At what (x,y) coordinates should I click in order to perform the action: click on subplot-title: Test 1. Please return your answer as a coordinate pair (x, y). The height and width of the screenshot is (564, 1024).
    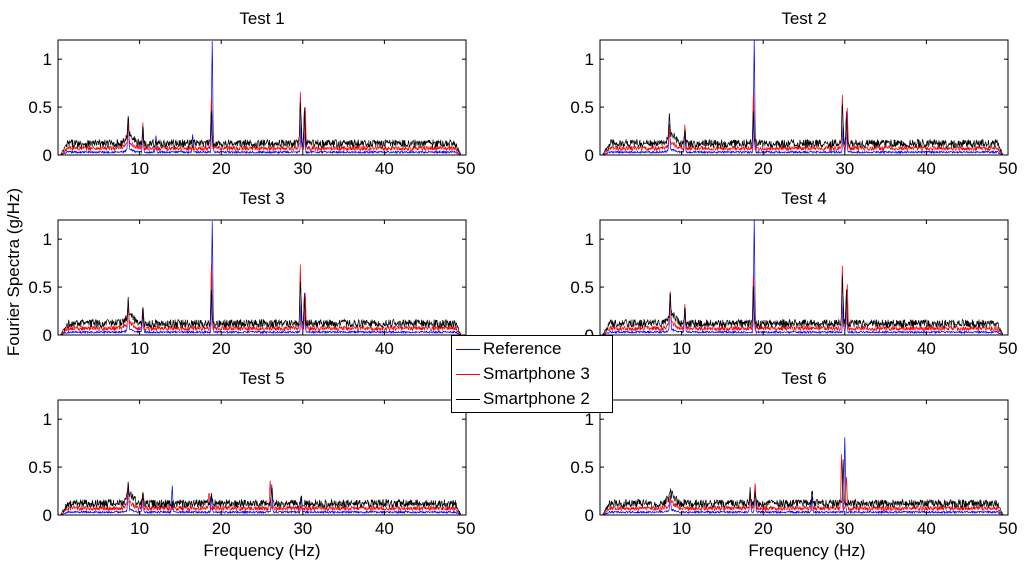
    Looking at the image, I should click on (261, 18).